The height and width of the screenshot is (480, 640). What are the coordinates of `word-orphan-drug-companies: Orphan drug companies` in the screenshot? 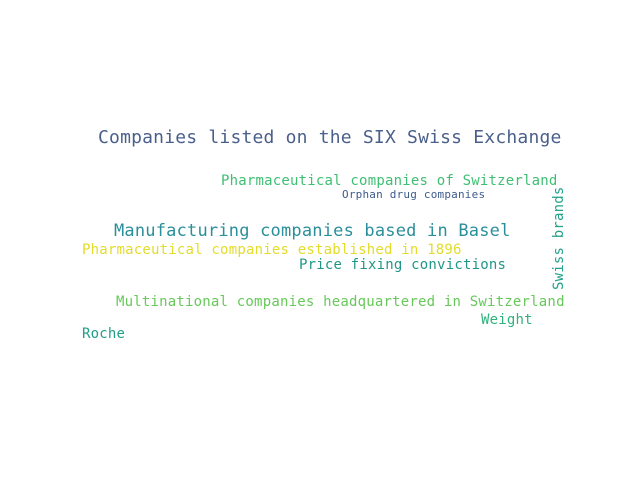 It's located at (414, 194).